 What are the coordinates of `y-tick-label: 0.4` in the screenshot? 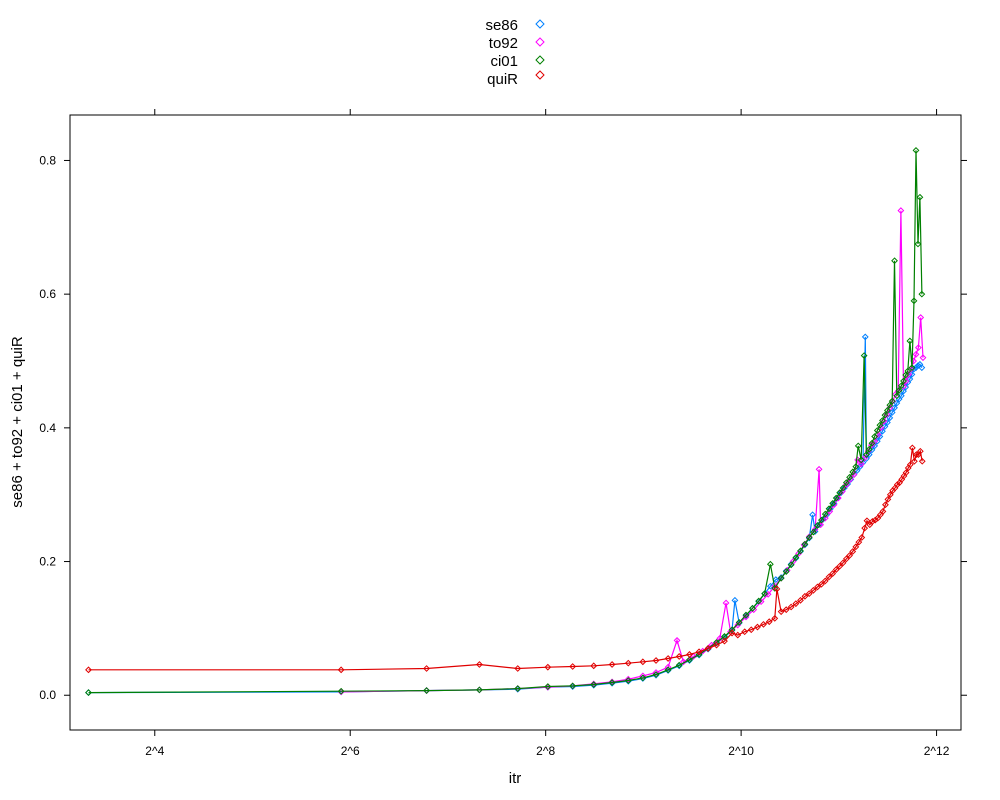 It's located at (47, 428).